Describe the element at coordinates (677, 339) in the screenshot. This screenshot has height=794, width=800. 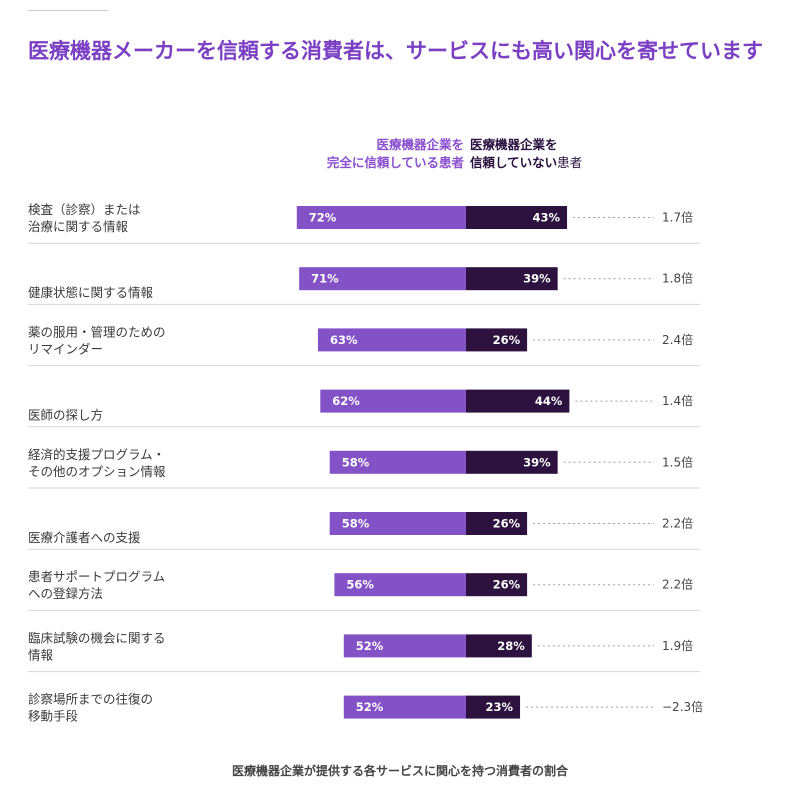
I see `ratio-label: 2.4倍` at that location.